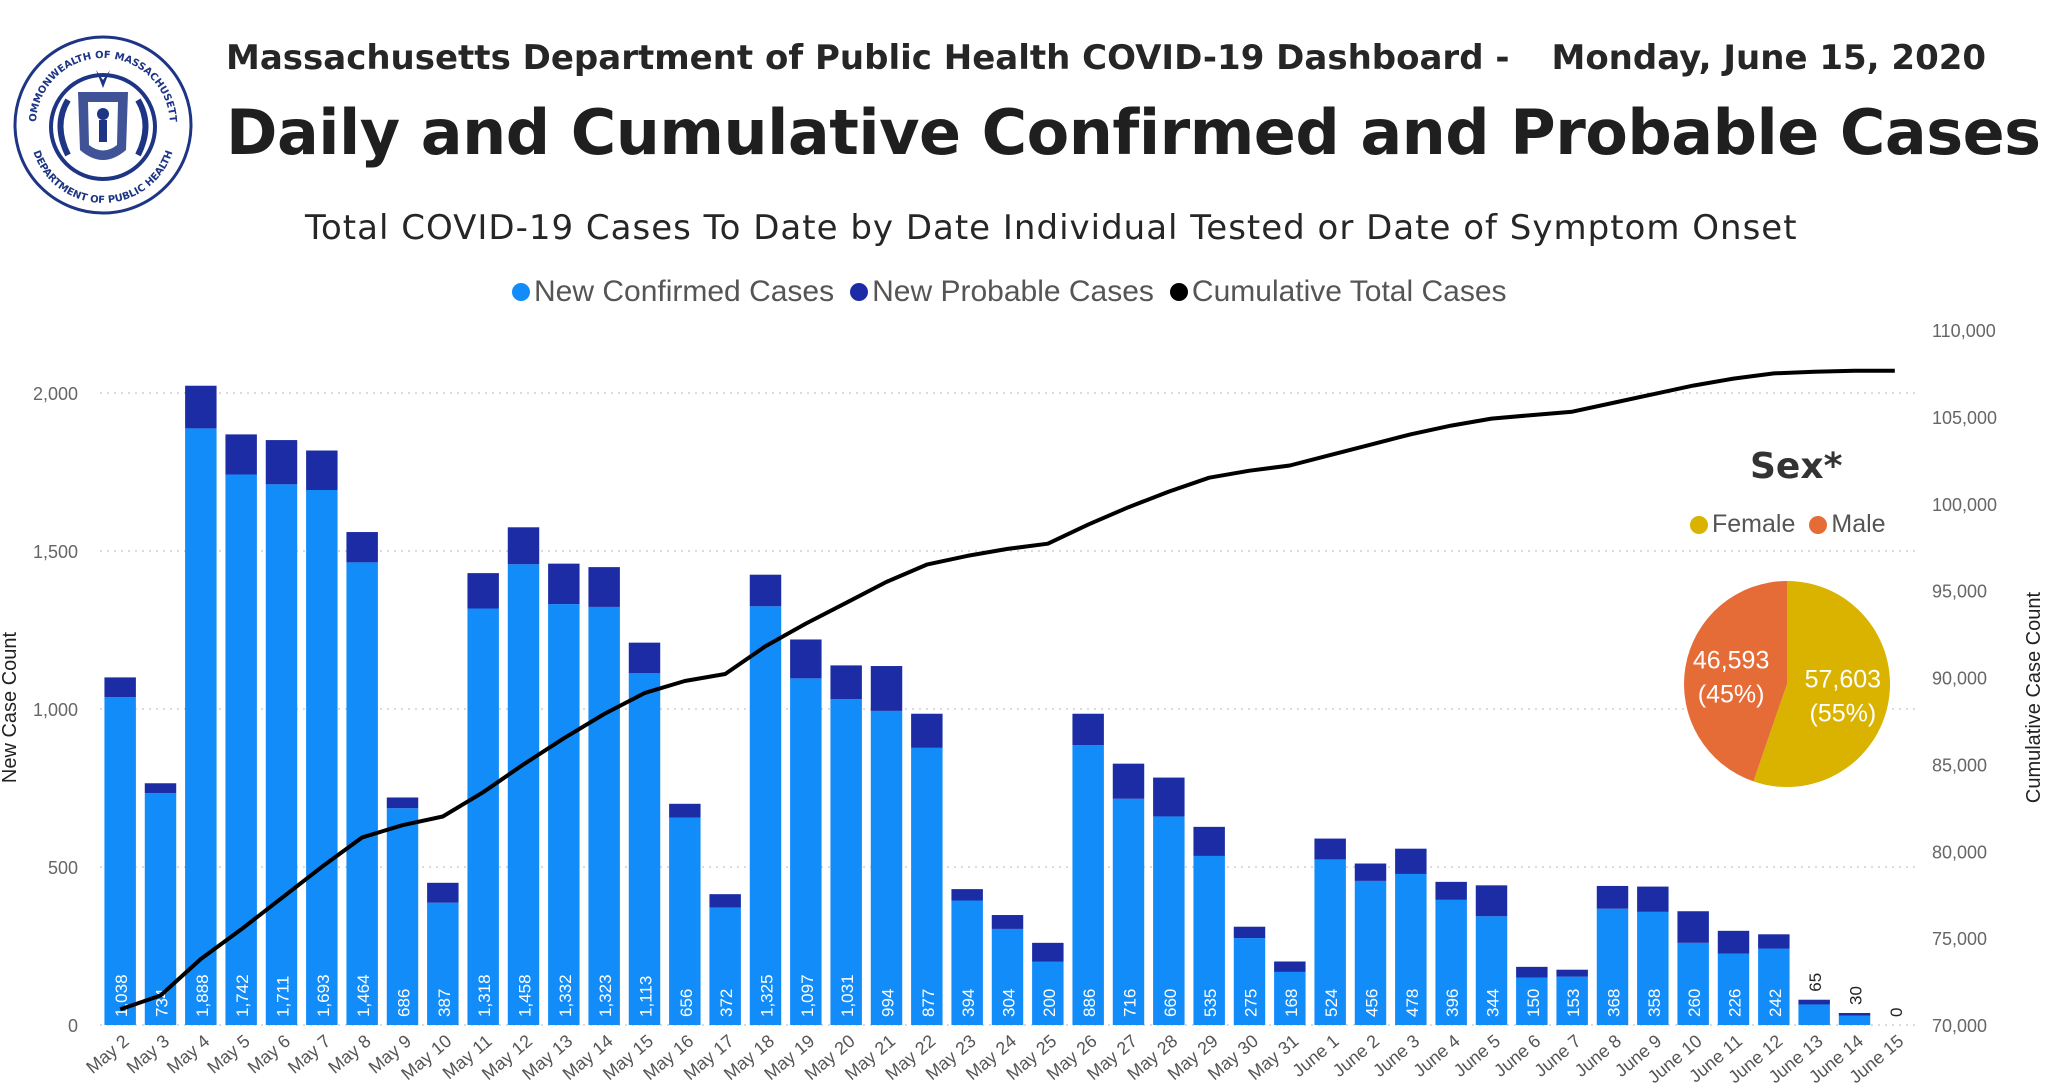 The image size is (2053, 1090). What do you see at coordinates (1614, 1003) in the screenshot?
I see `bar-value-label: 368` at bounding box center [1614, 1003].